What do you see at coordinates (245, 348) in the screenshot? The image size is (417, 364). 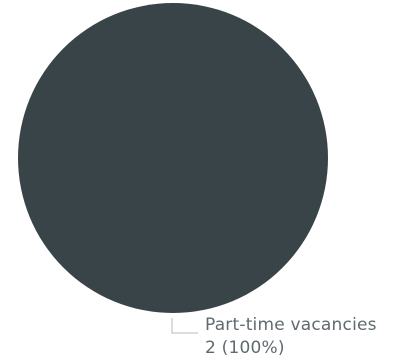 I see `slice-value-label: 2 (100%)` at bounding box center [245, 348].